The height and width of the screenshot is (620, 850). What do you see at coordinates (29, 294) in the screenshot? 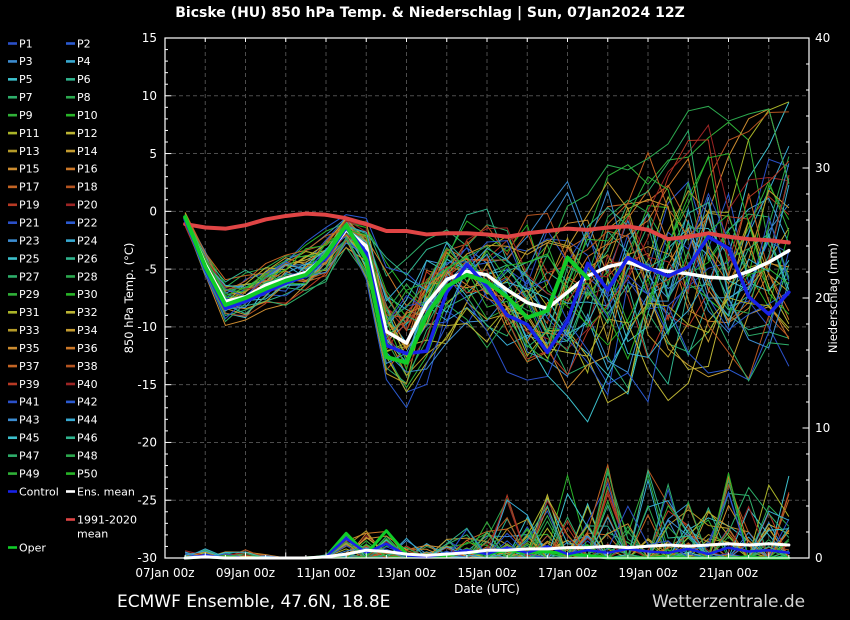
I see `legend-member-label: P29` at bounding box center [29, 294].